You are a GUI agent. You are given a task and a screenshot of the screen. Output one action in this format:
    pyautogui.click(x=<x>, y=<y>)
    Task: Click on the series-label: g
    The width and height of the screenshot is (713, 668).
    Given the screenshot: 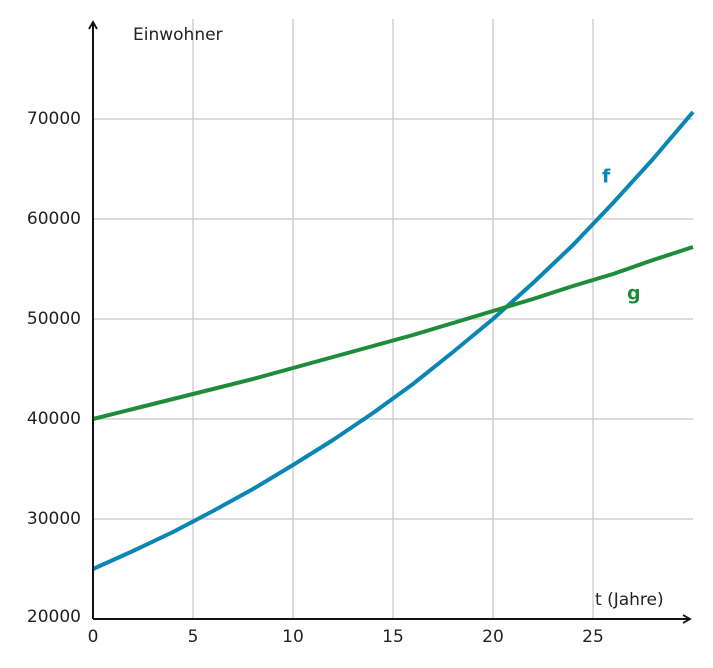 What is the action you would take?
    pyautogui.click(x=634, y=294)
    